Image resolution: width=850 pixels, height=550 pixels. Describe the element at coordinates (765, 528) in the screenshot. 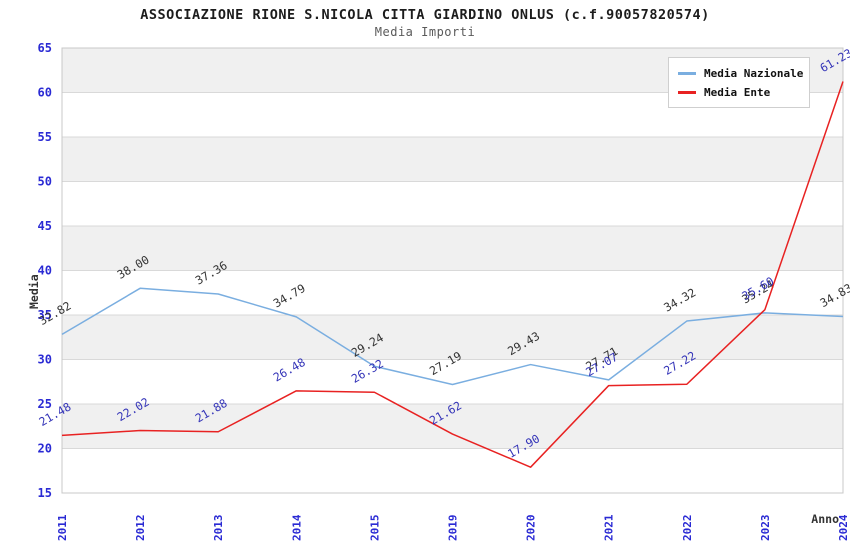

I see `x-tick-label: 2023` at that location.